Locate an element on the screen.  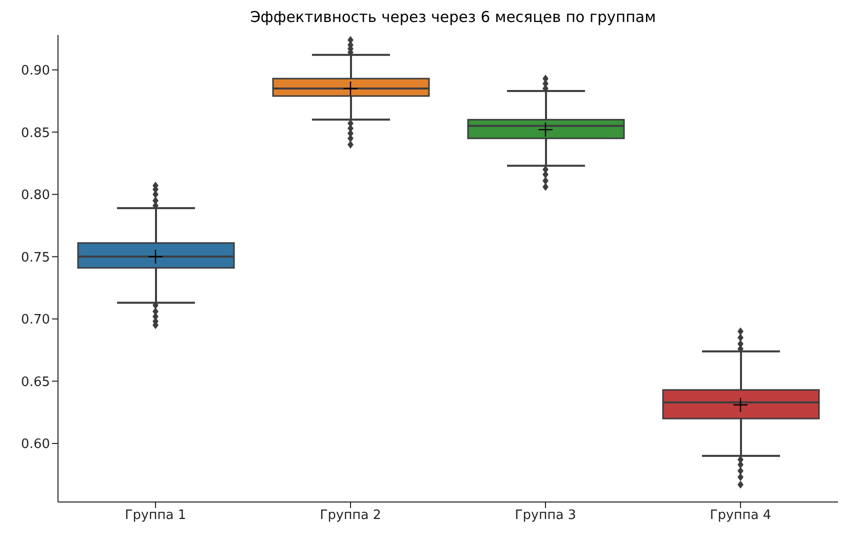
x-tick-label: Группа 4 is located at coordinates (741, 516).